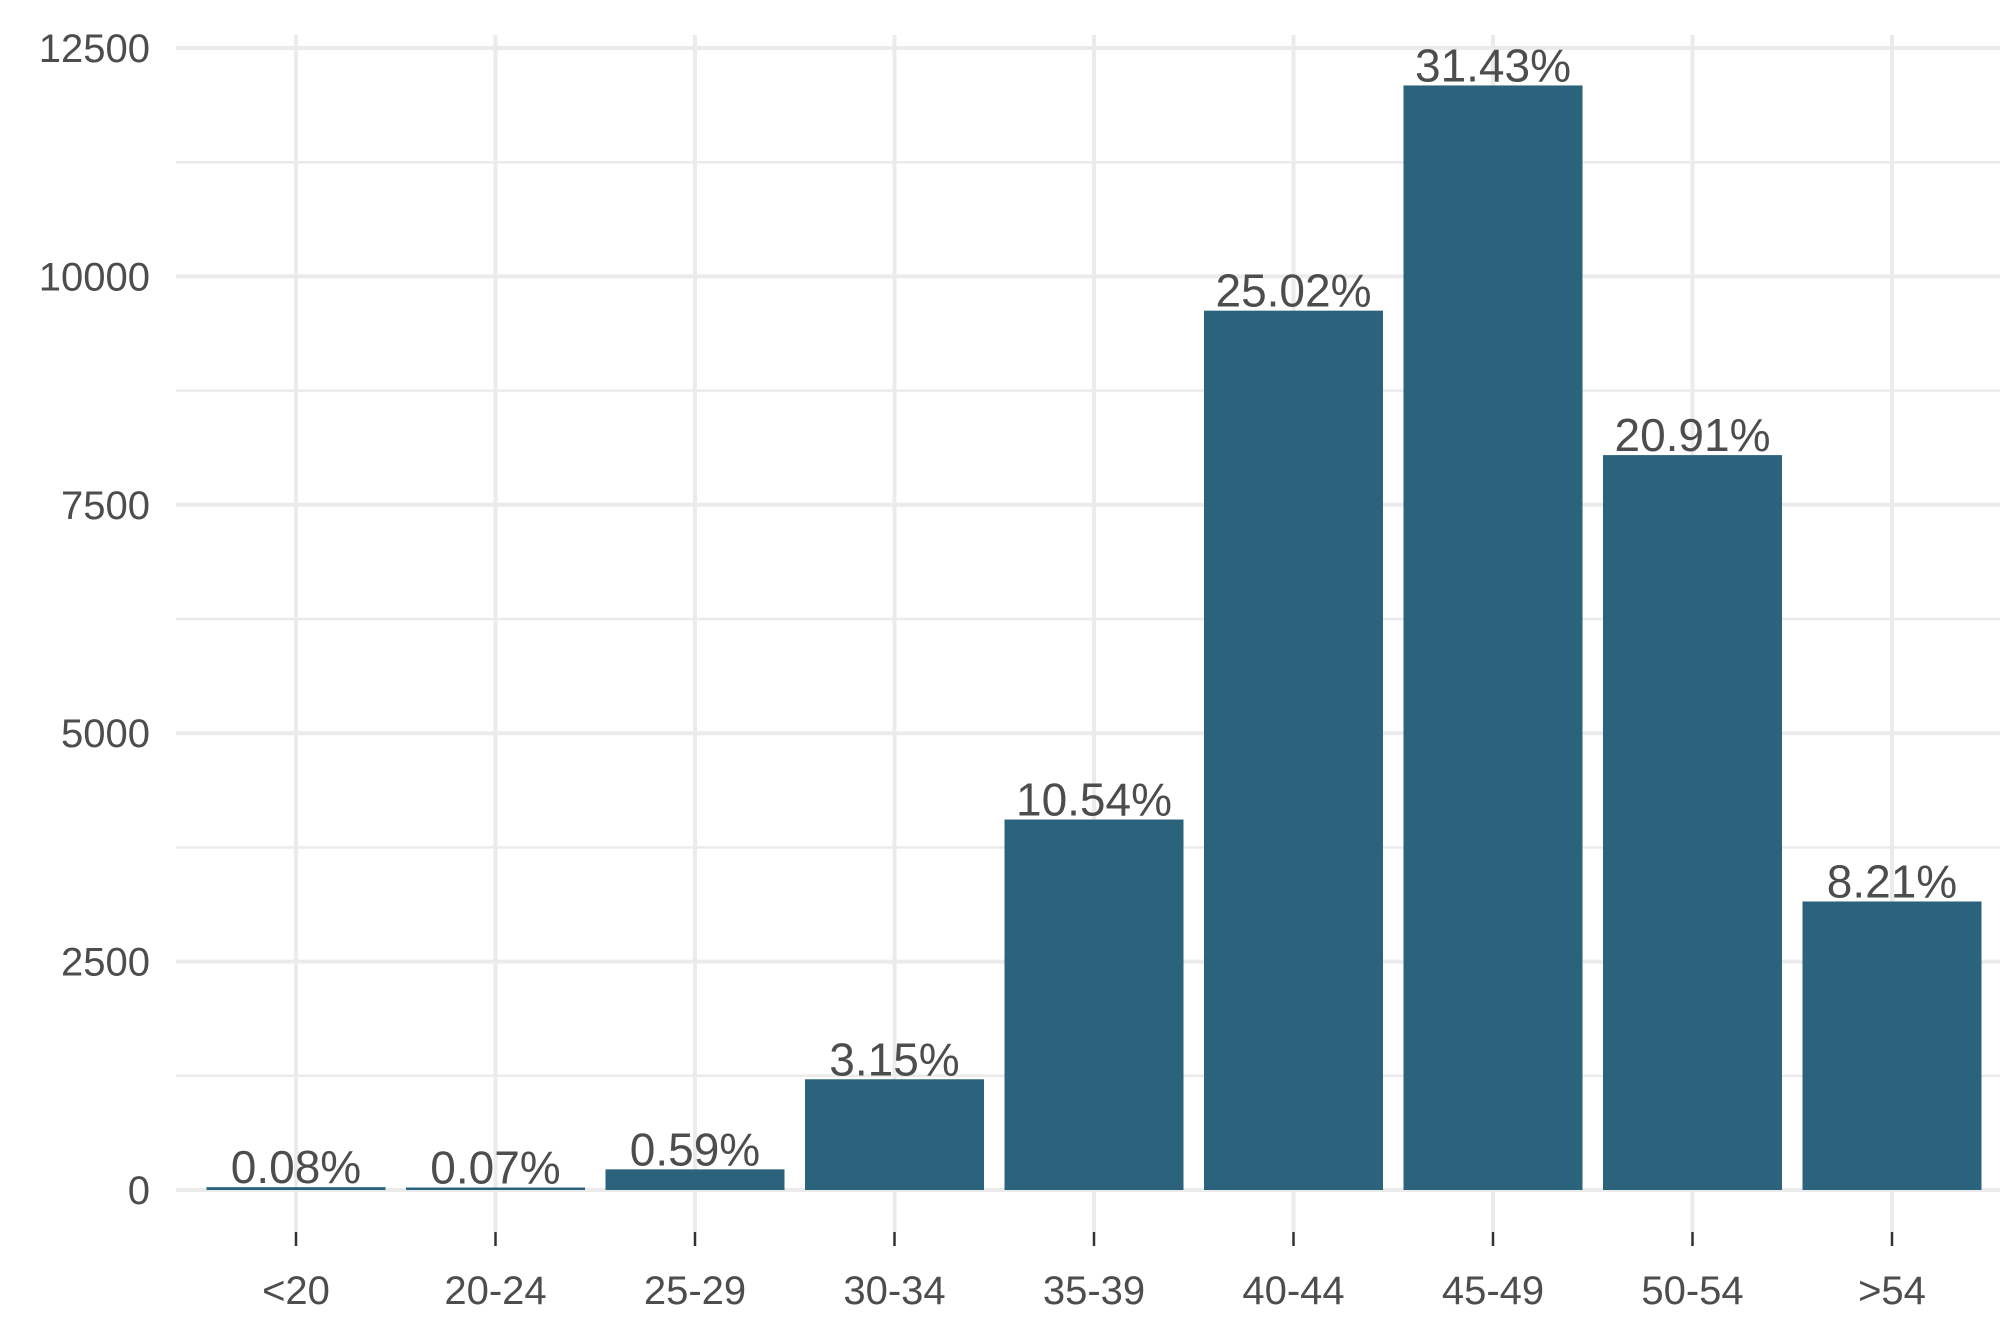 This screenshot has height=1324, width=2000. Describe the element at coordinates (94, 620) in the screenshot. I see `y-axis: 0 2500 5000 7500 10000 12500` at that location.